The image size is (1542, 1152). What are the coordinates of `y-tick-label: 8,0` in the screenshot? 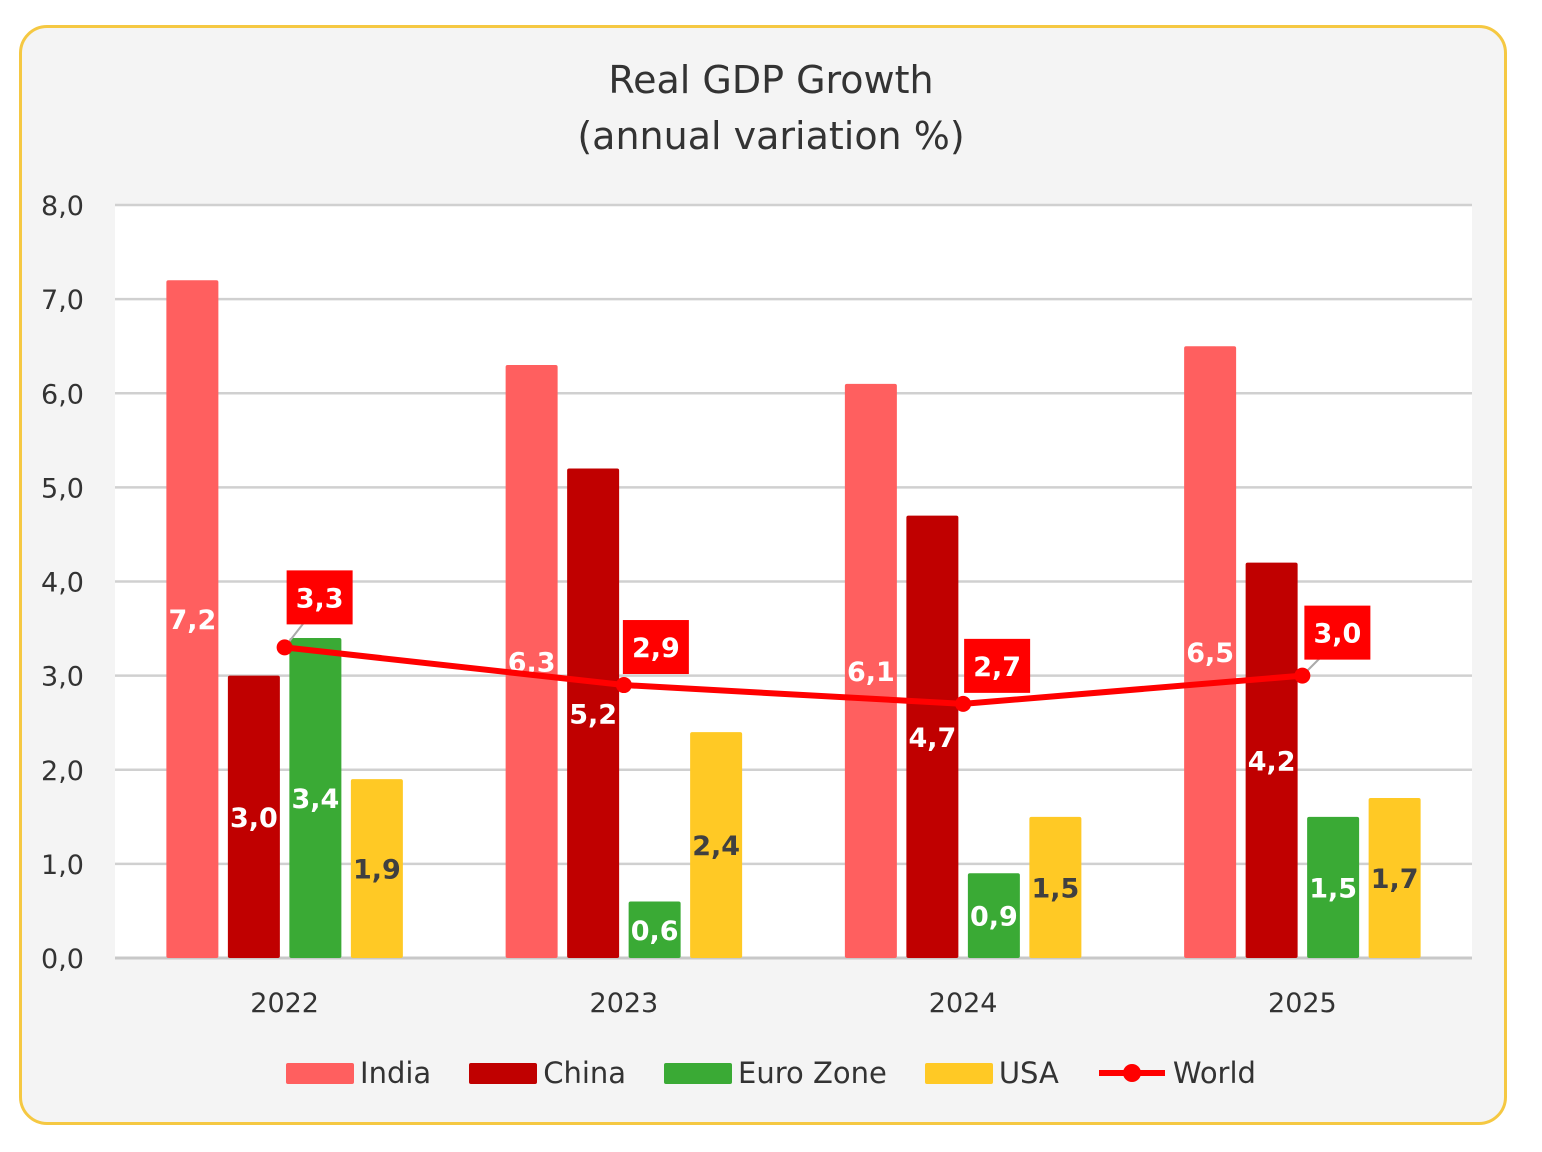 It's located at (62, 206).